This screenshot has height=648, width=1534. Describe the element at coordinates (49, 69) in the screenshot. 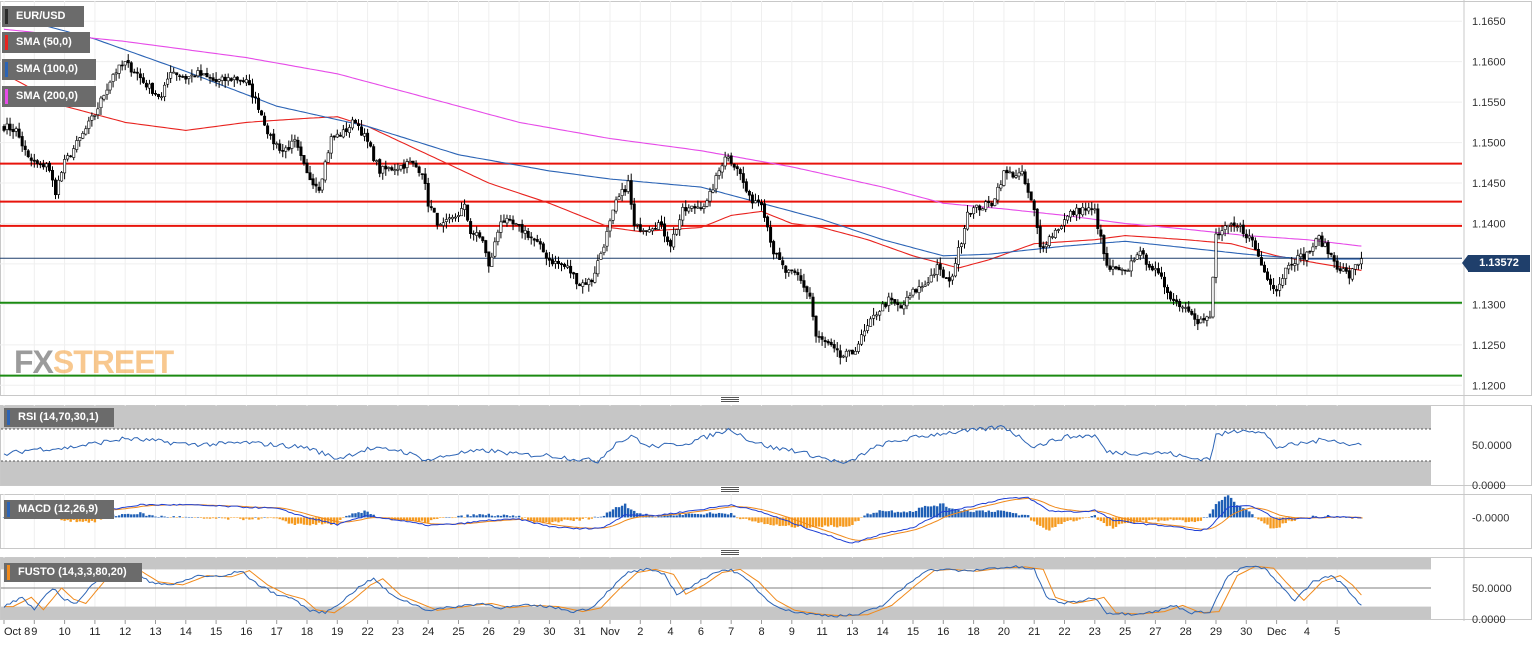

I see `legend-sma-100: SMA (100,0)` at that location.